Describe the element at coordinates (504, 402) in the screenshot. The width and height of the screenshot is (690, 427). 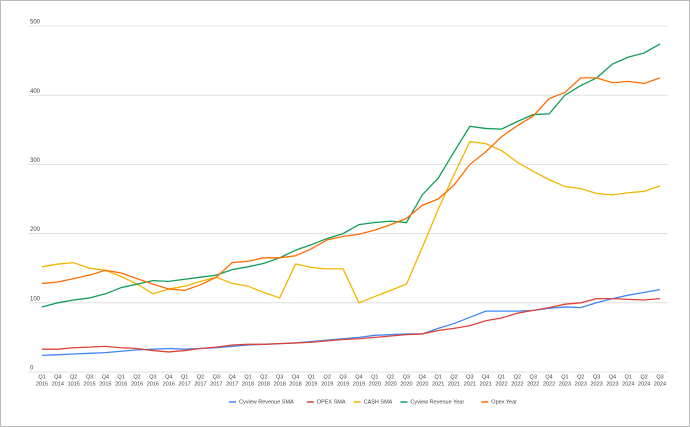
I see `legend-label: Opex Year` at that location.